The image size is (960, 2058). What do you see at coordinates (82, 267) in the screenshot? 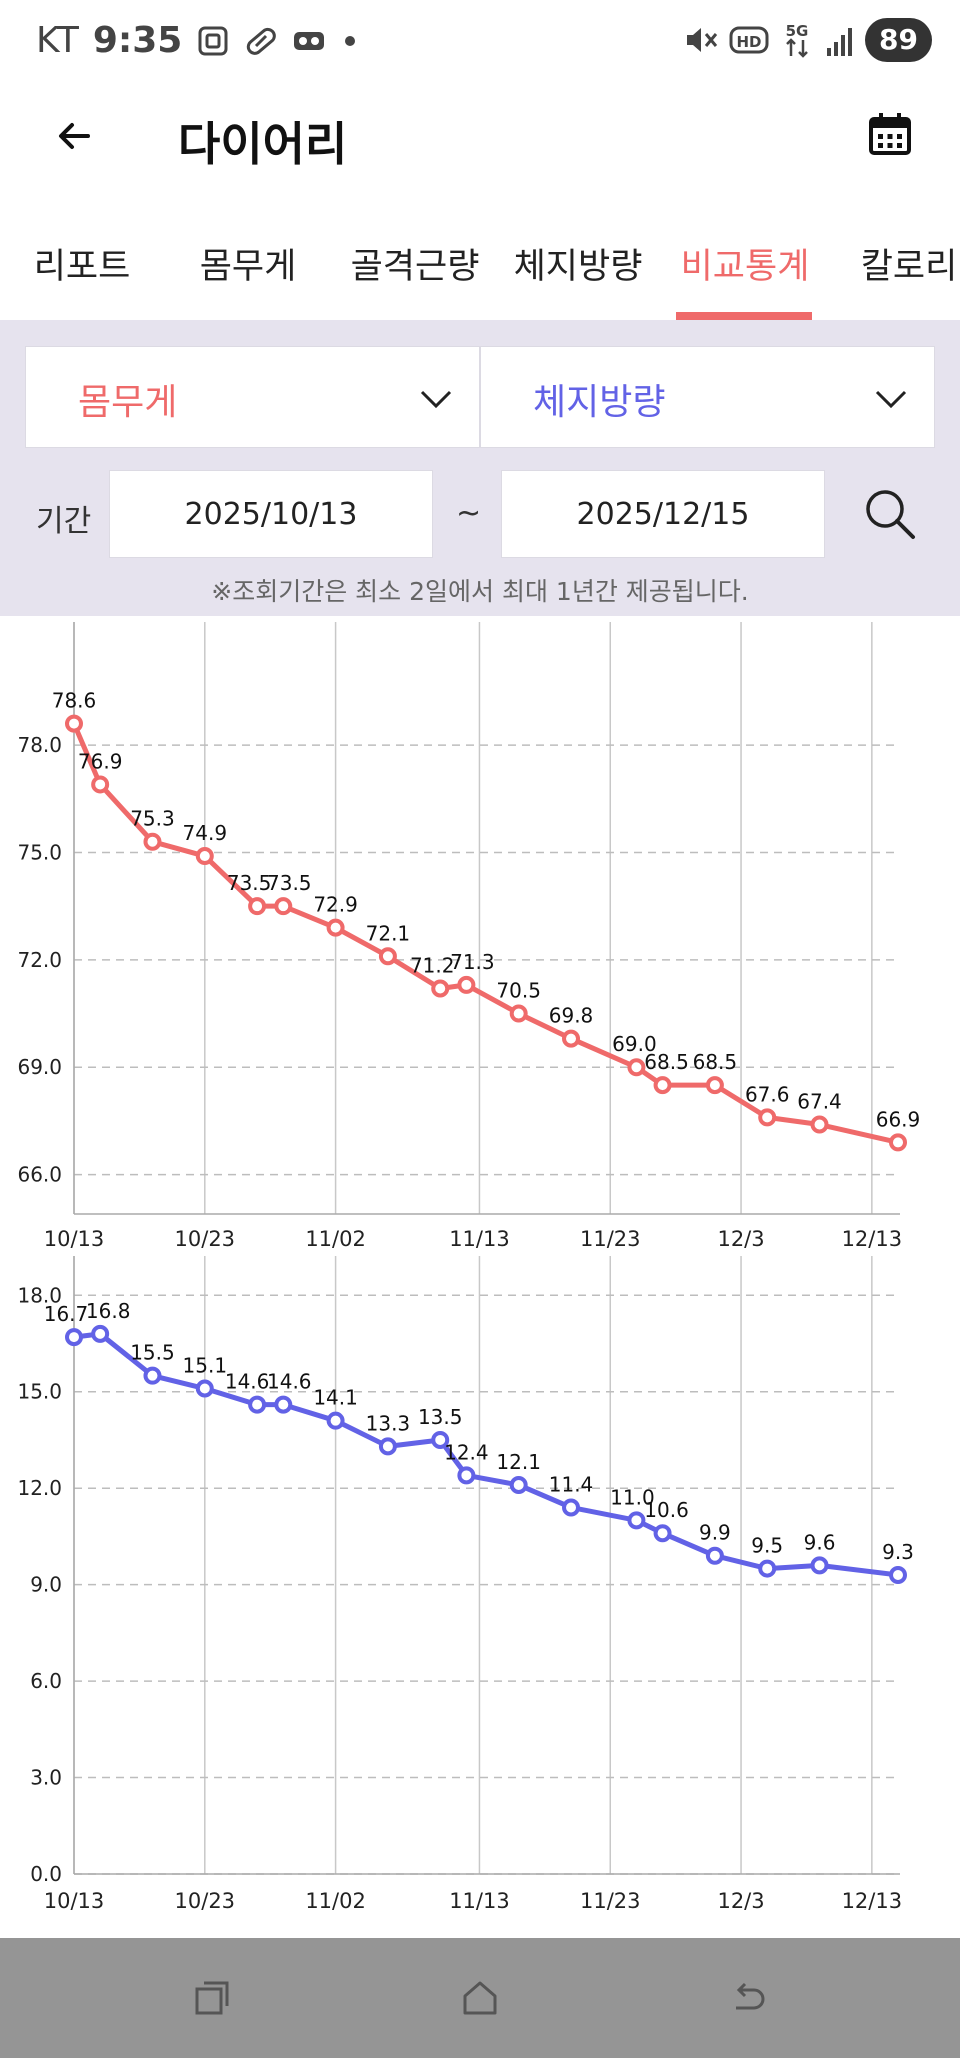
I see `tab-report: 리포트` at bounding box center [82, 267].